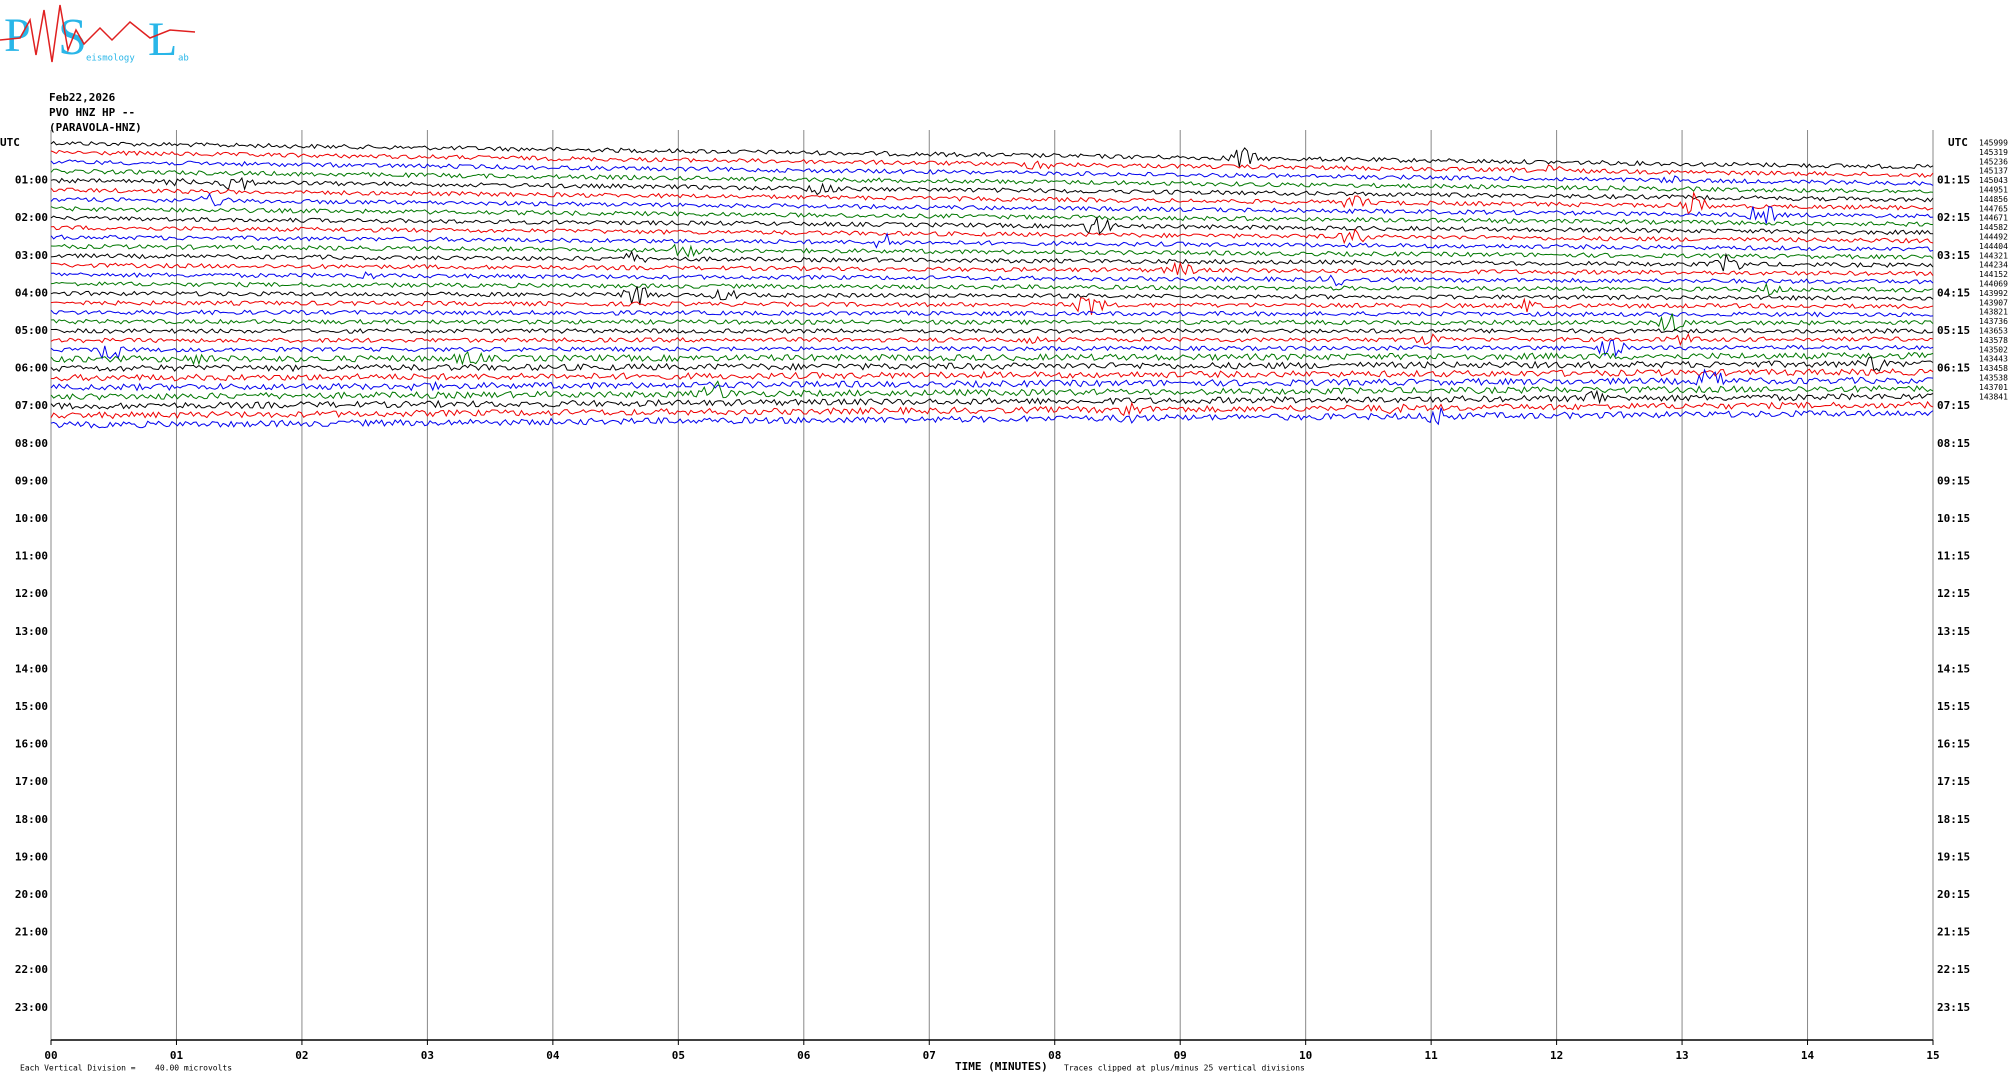  Describe the element at coordinates (1993, 349) in the screenshot. I see `trace-count: 143502` at that location.